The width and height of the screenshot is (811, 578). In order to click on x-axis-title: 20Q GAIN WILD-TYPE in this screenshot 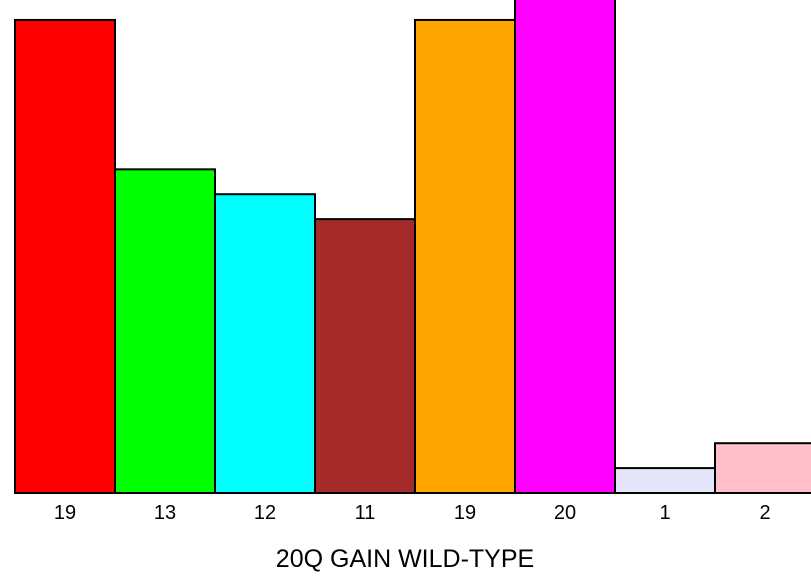, I will do `click(405, 559)`.